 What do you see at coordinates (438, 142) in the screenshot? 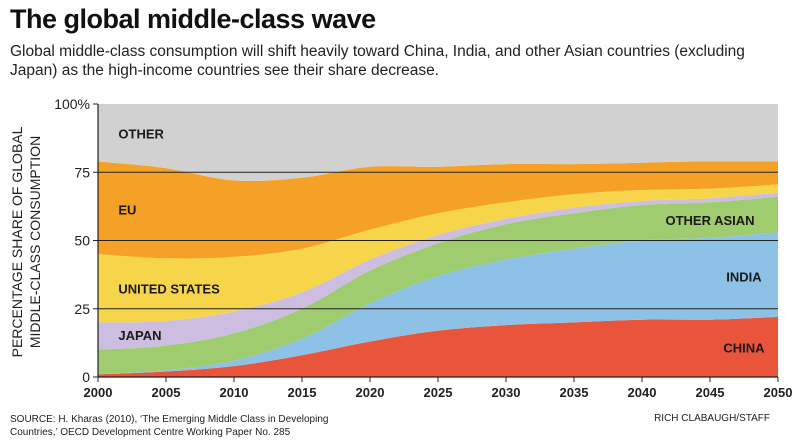
I see `area-other` at bounding box center [438, 142].